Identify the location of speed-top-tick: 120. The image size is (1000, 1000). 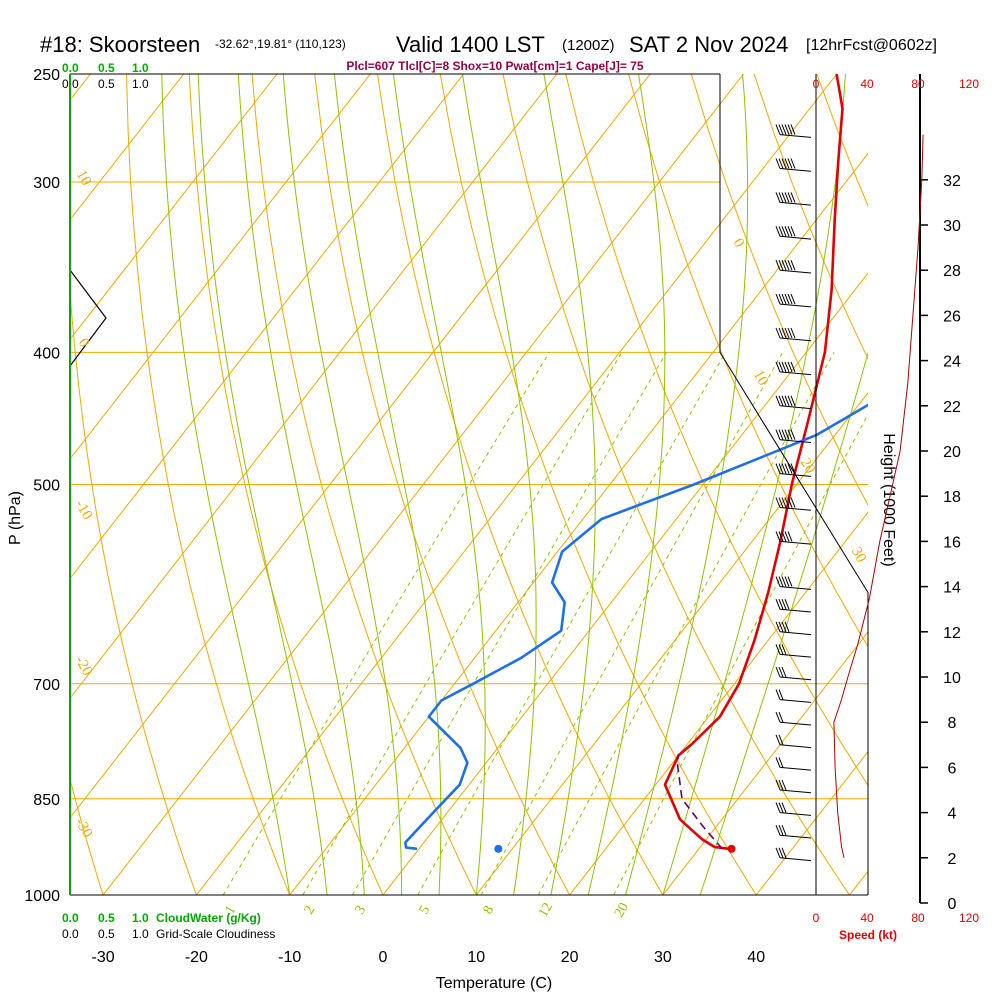
(969, 84).